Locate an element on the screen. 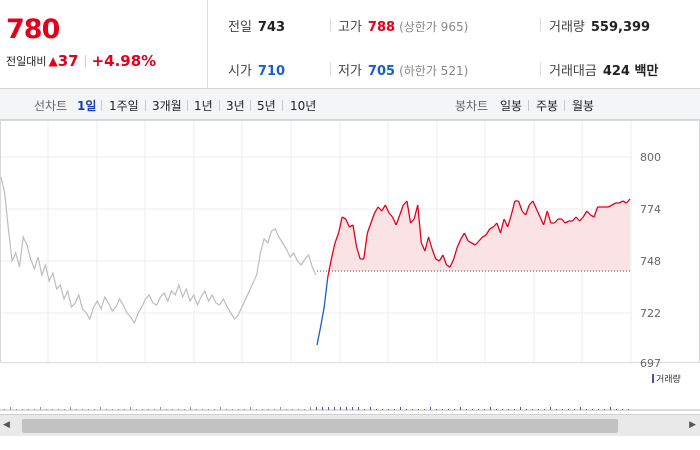 The height and width of the screenshot is (450, 700). scroll-thumb is located at coordinates (320, 426).